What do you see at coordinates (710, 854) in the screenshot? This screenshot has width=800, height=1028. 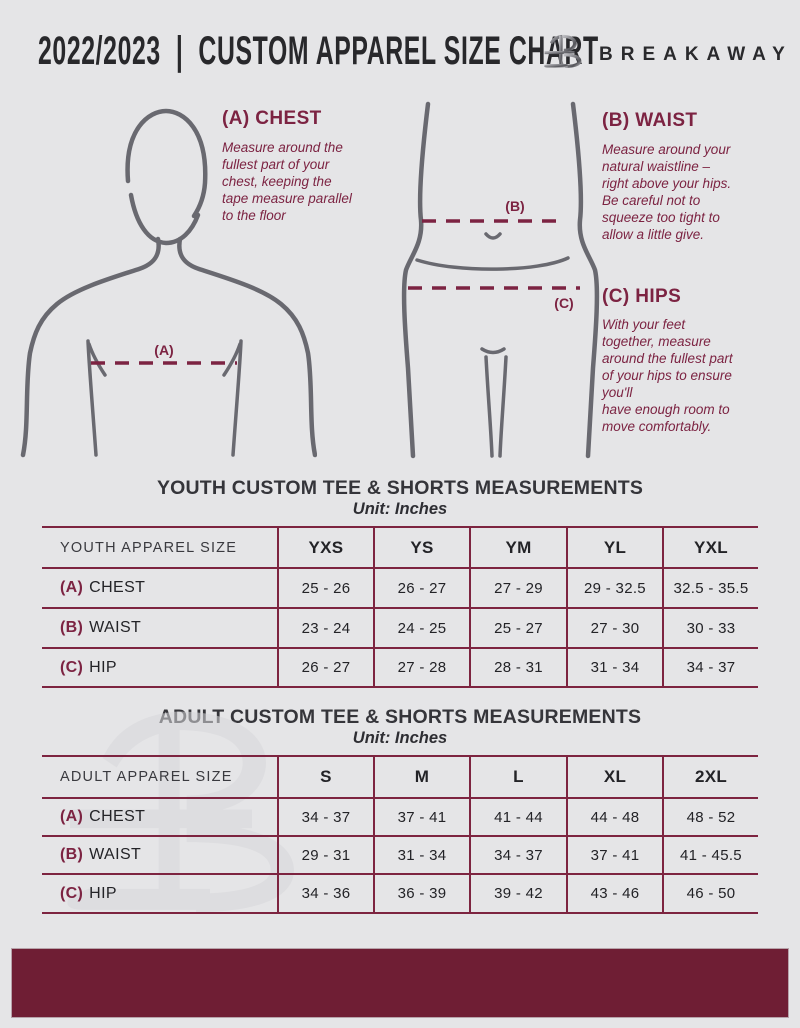 I see `table-cell: 41 - 45.5` at bounding box center [710, 854].